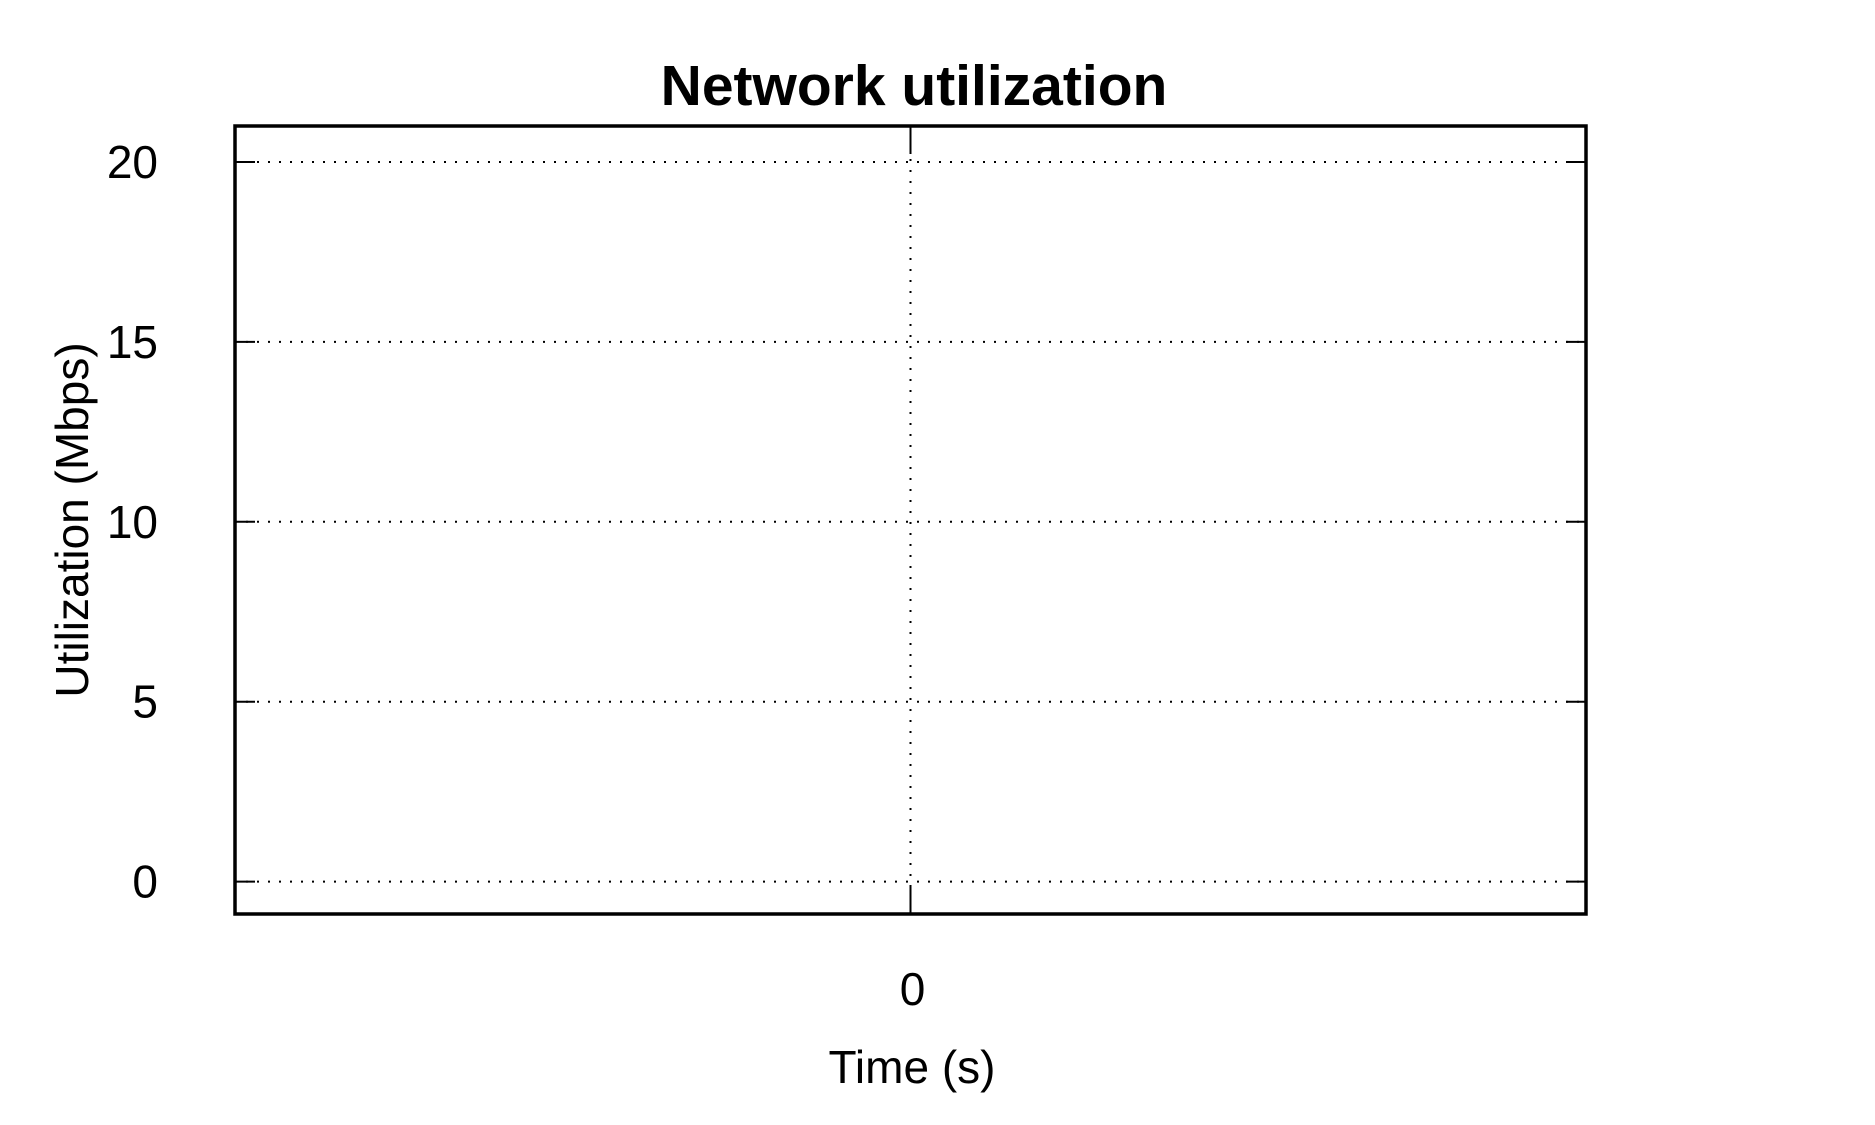 The height and width of the screenshot is (1125, 1875). What do you see at coordinates (912, 1067) in the screenshot?
I see `x-axis-label: Time (s)` at bounding box center [912, 1067].